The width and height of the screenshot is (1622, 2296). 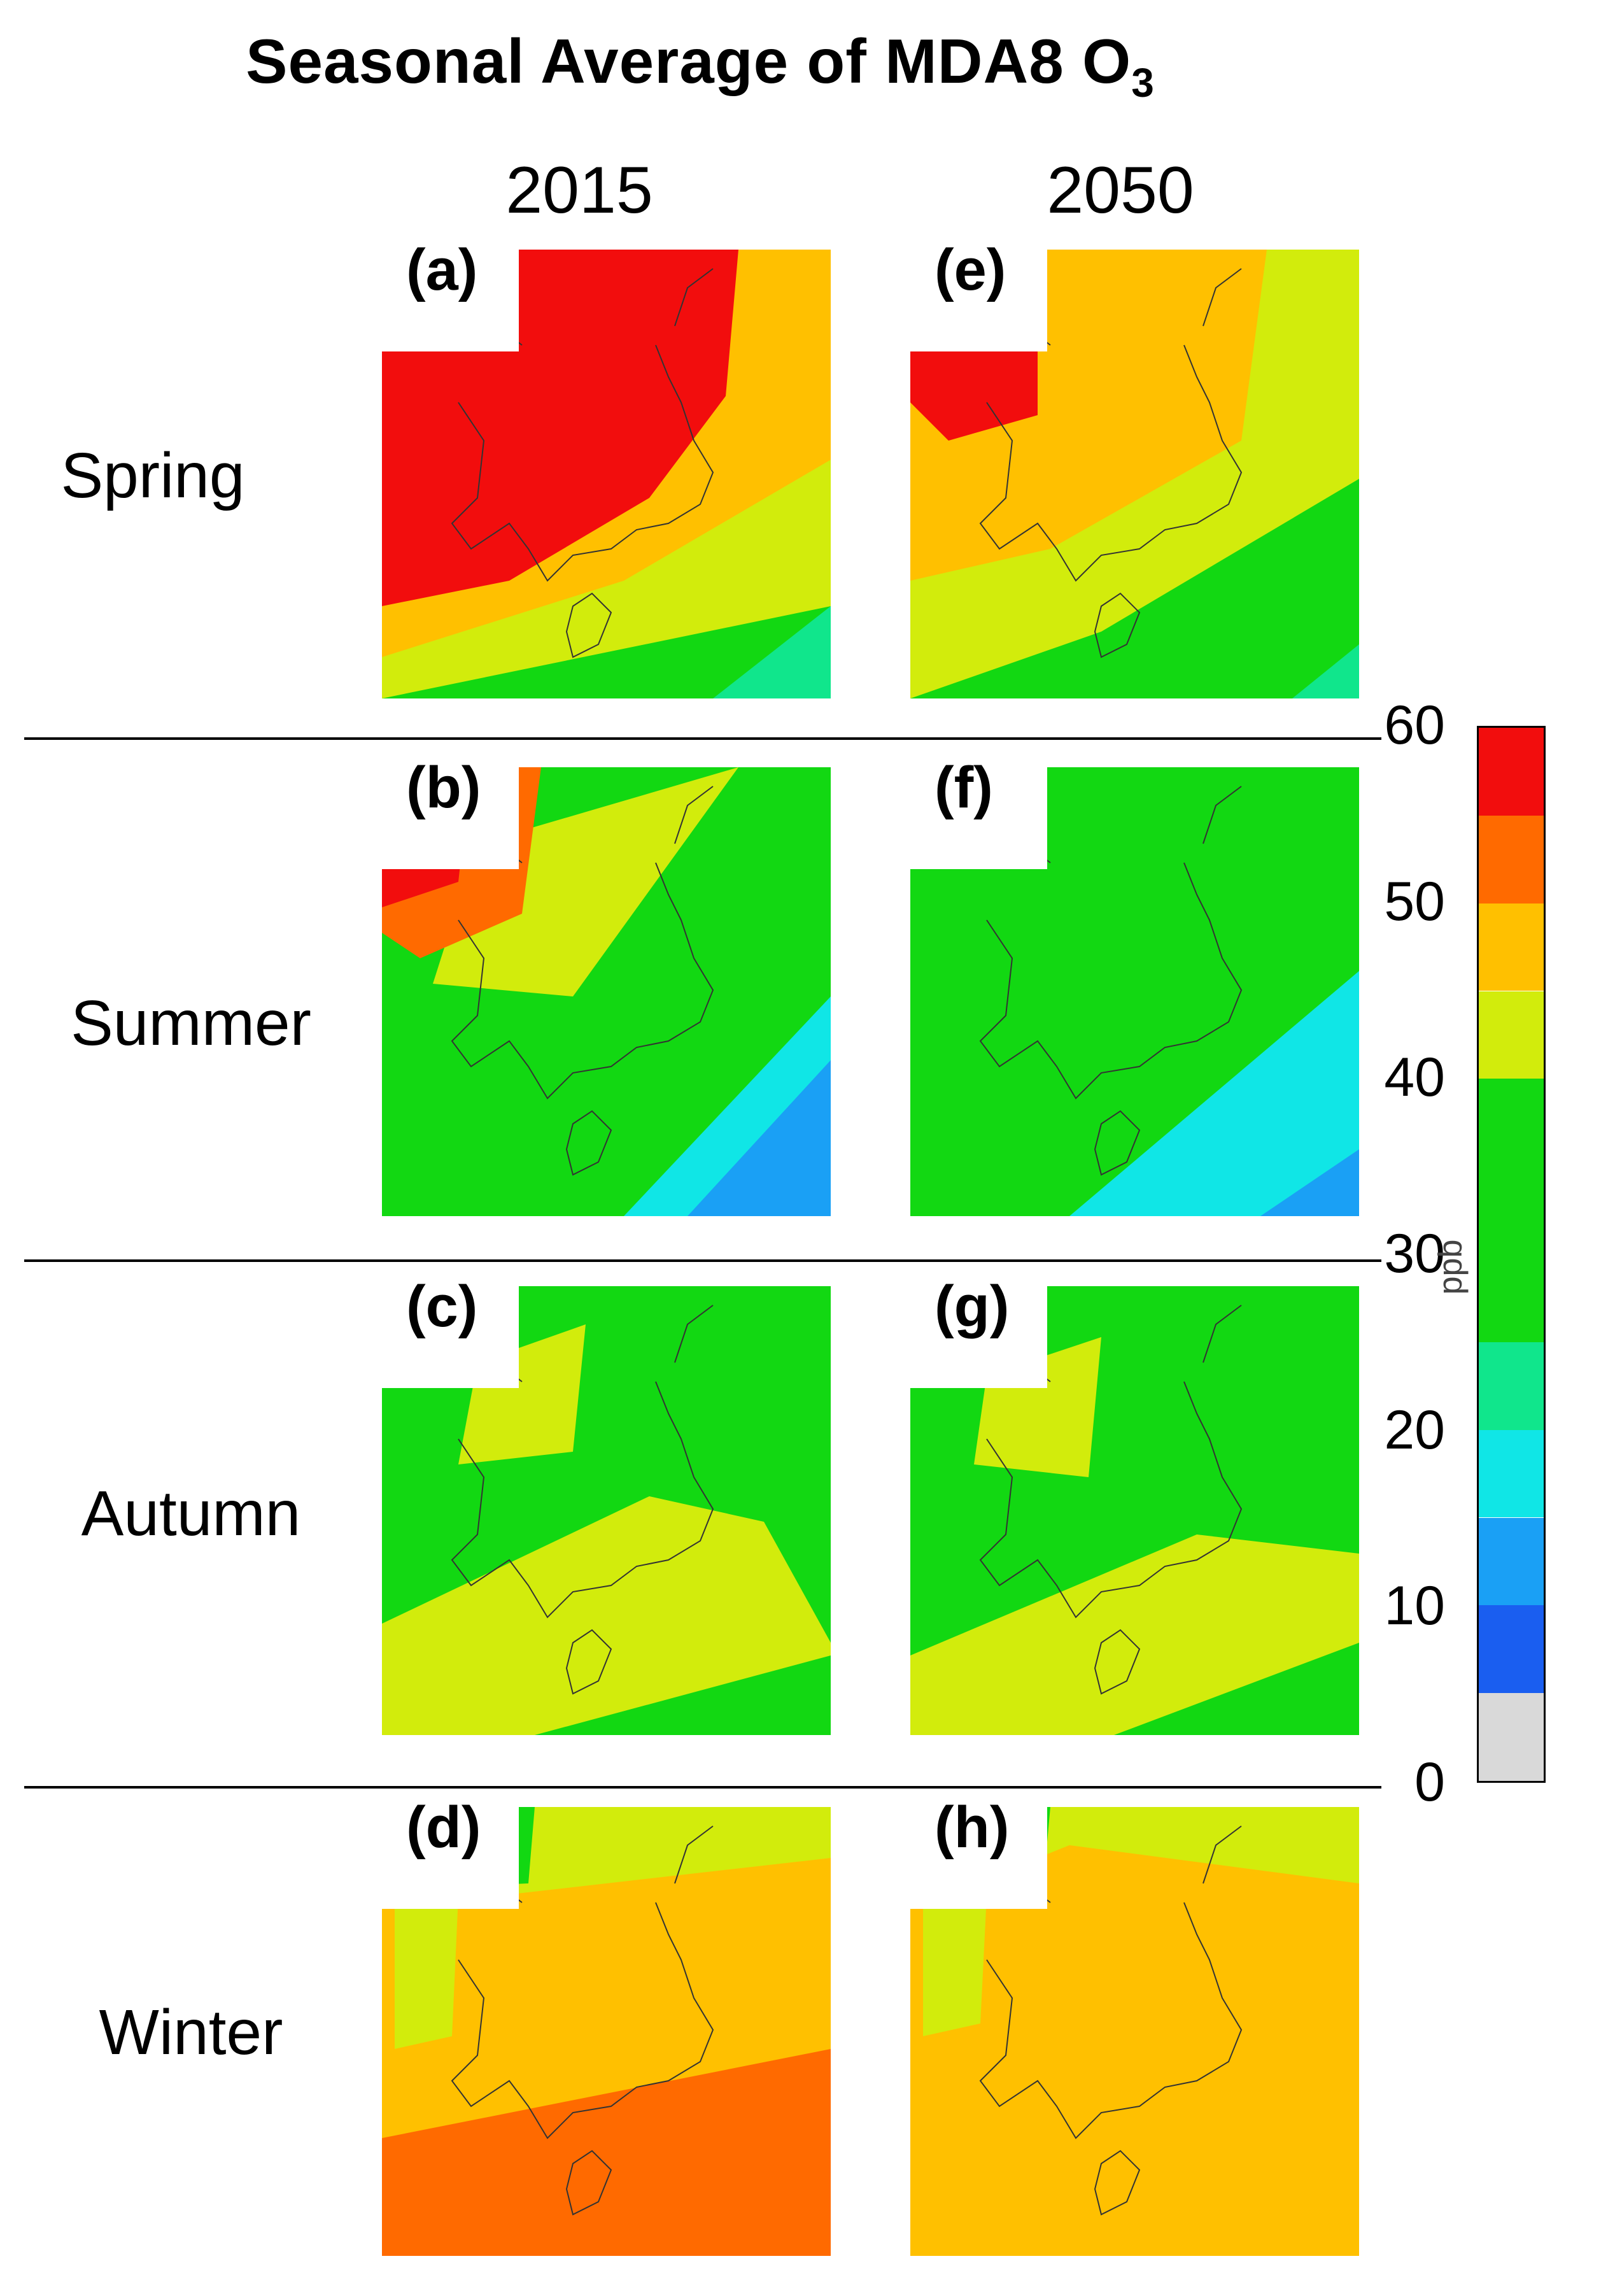 What do you see at coordinates (972, 1306) in the screenshot?
I see `panel-label: (g)` at bounding box center [972, 1306].